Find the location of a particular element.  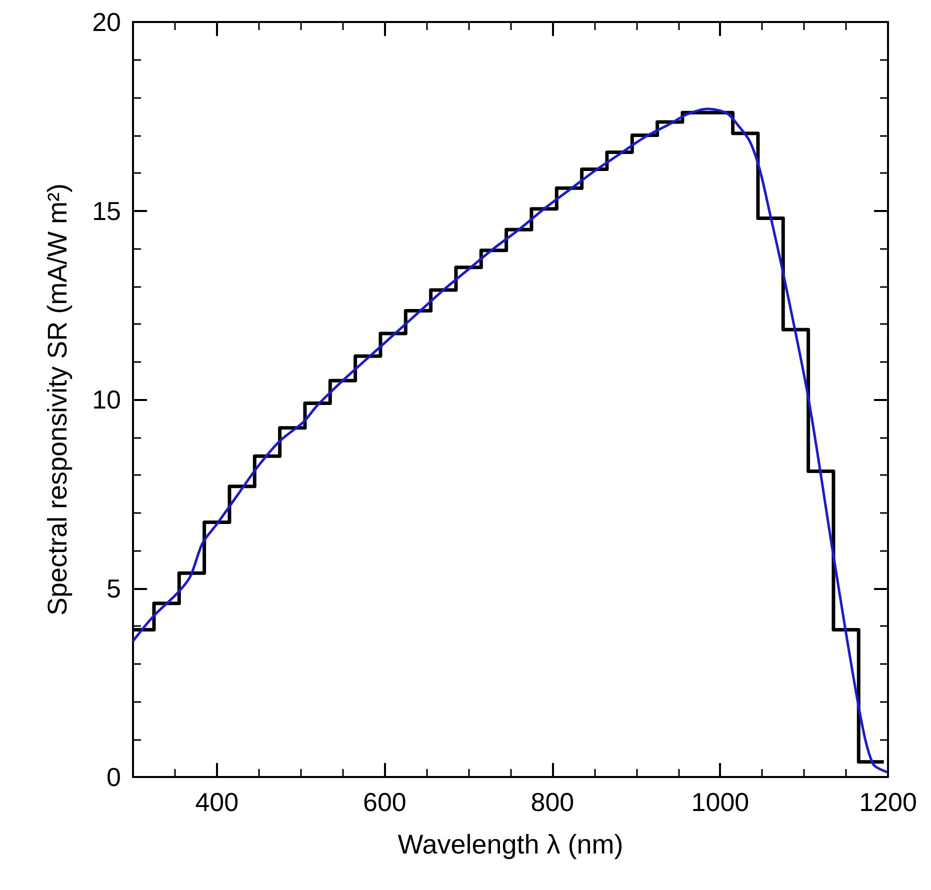

y-tick-label: 5 is located at coordinates (113, 588).